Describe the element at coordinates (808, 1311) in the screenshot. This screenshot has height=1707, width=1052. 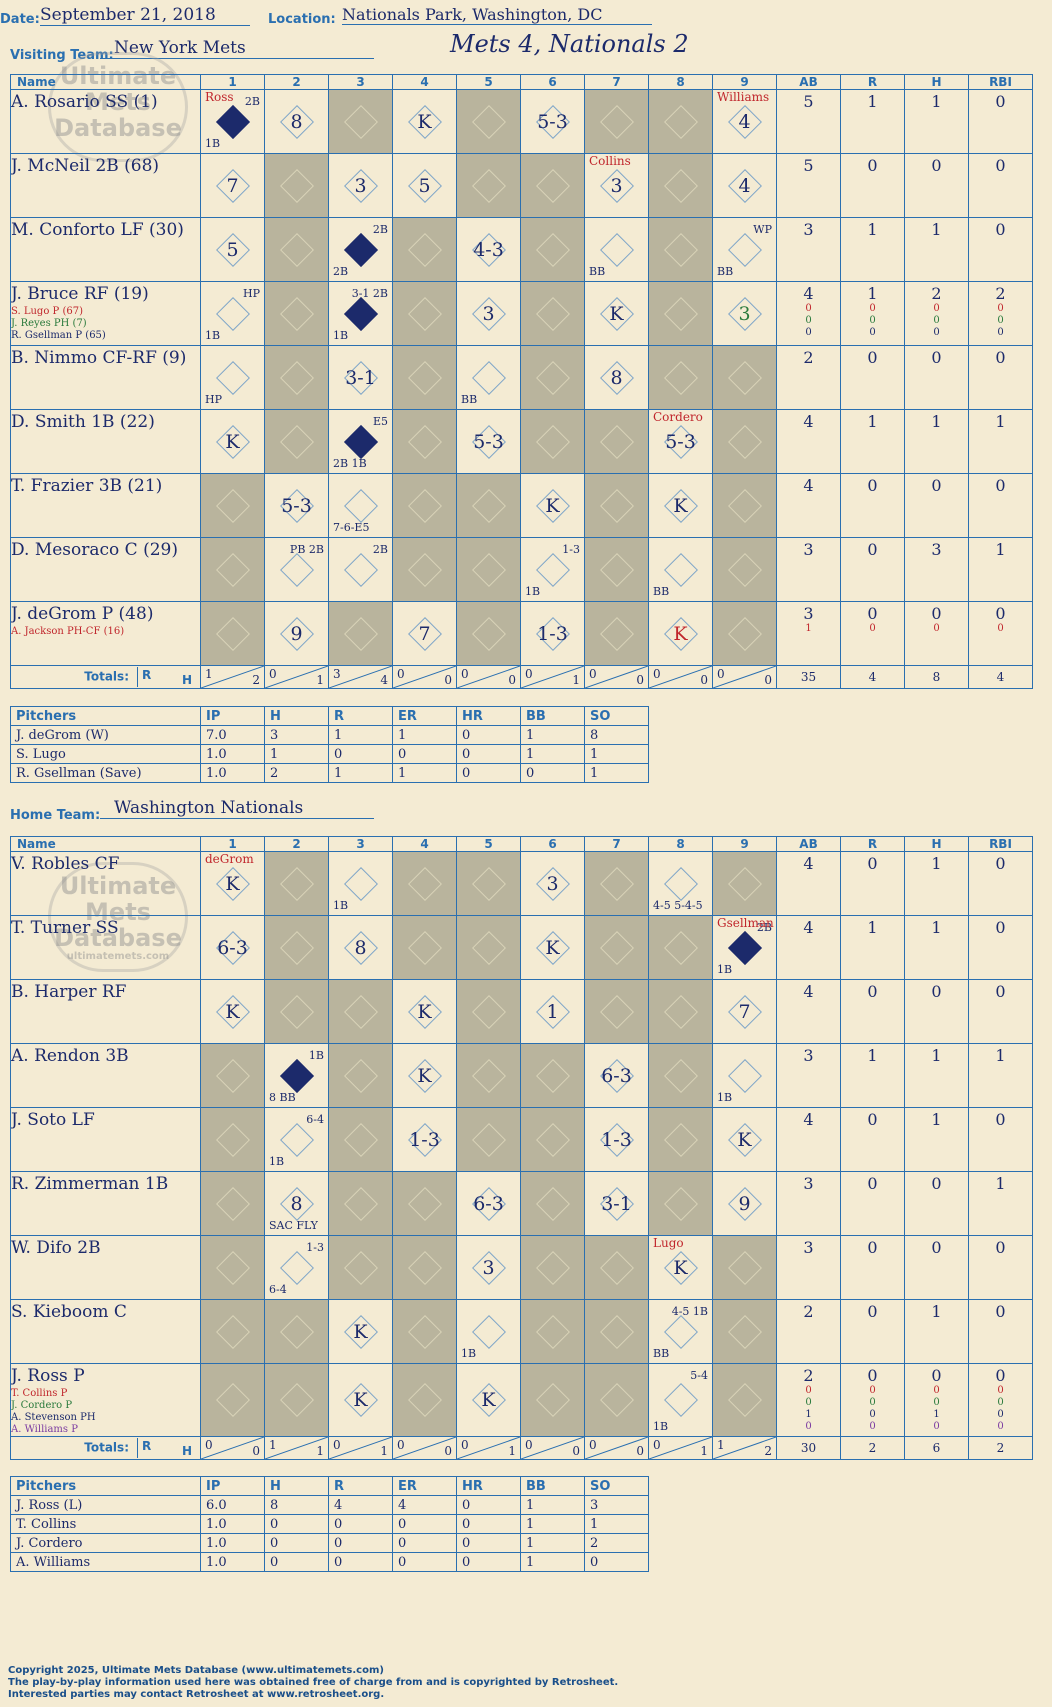
I see `stat-value: 2` at that location.